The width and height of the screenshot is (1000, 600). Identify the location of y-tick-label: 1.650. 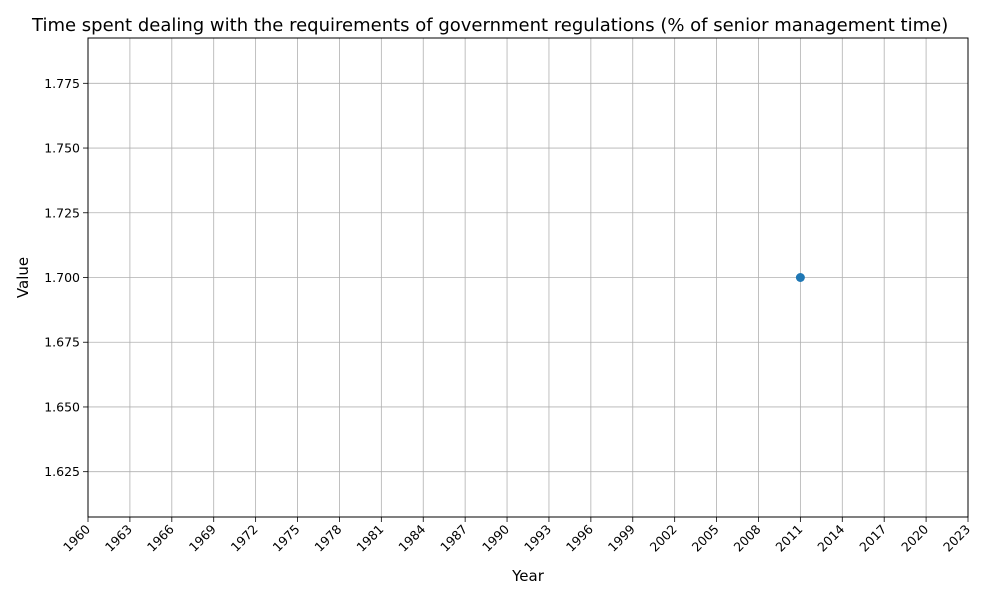
(62, 406).